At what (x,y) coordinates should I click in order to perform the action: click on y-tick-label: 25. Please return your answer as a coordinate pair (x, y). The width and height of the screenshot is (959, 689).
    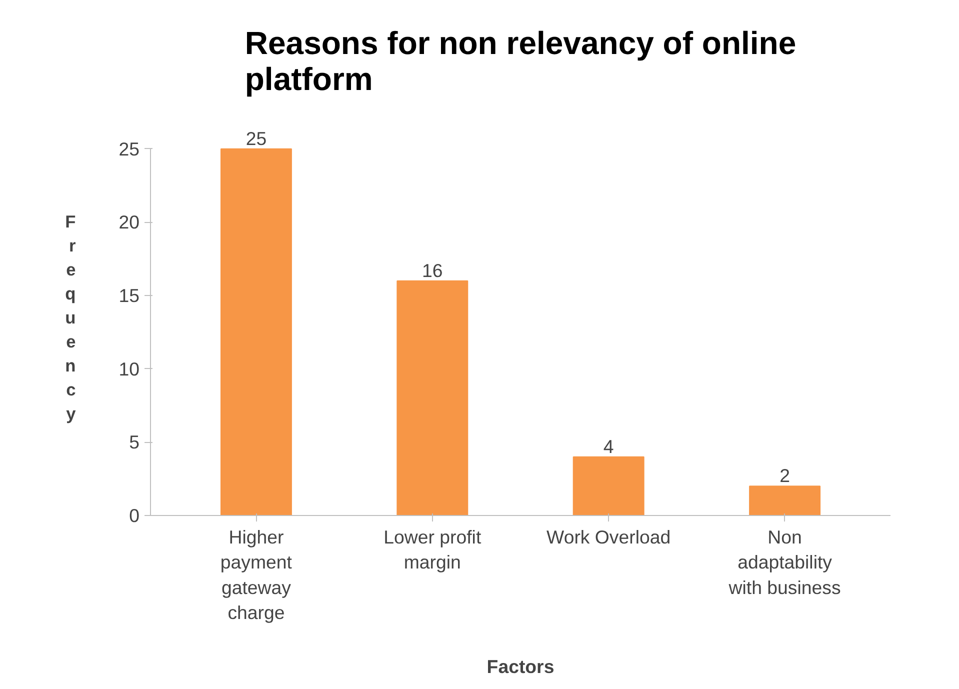
    Looking at the image, I should click on (129, 149).